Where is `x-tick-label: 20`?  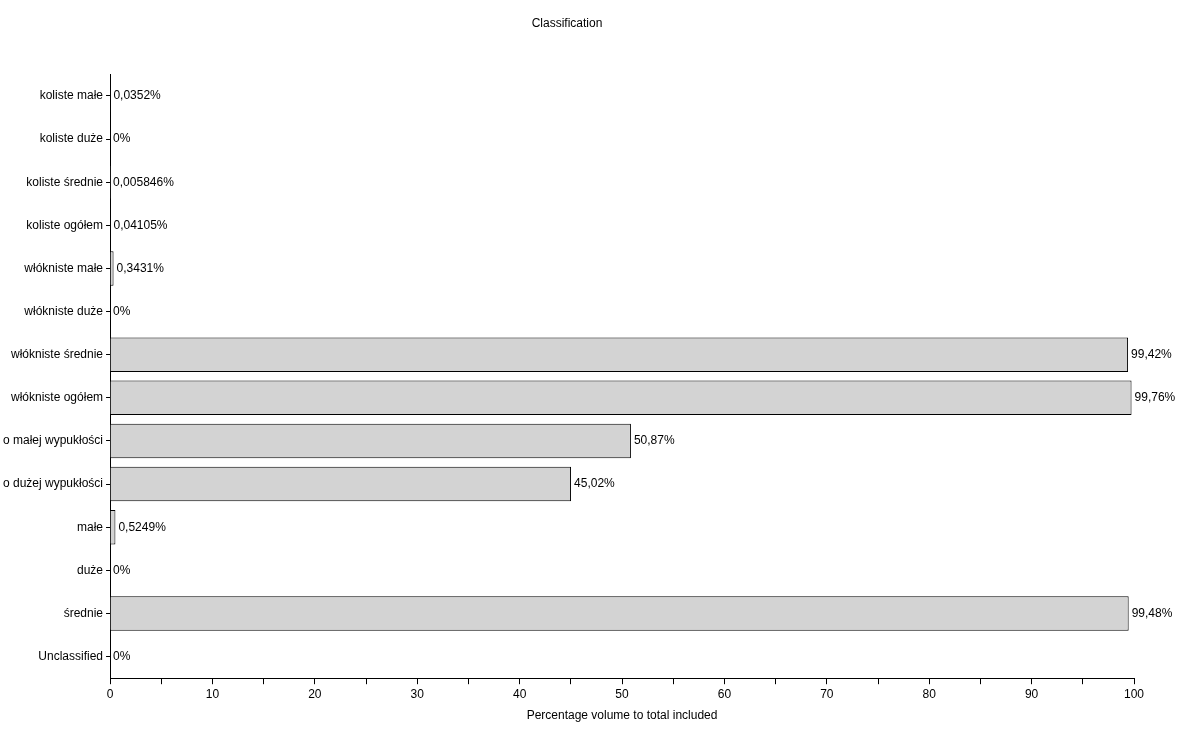
x-tick-label: 20 is located at coordinates (315, 693).